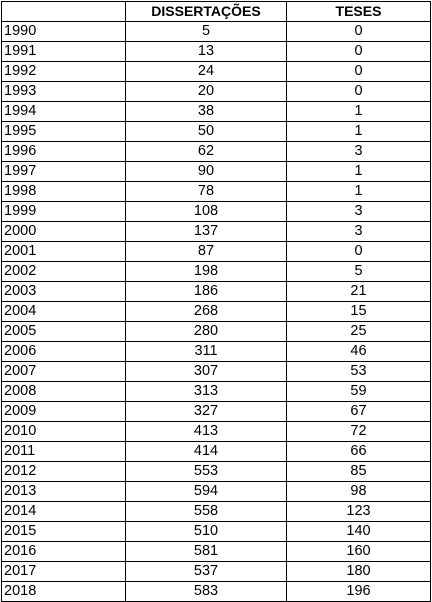  Describe the element at coordinates (63, 11) in the screenshot. I see `header-year` at that location.